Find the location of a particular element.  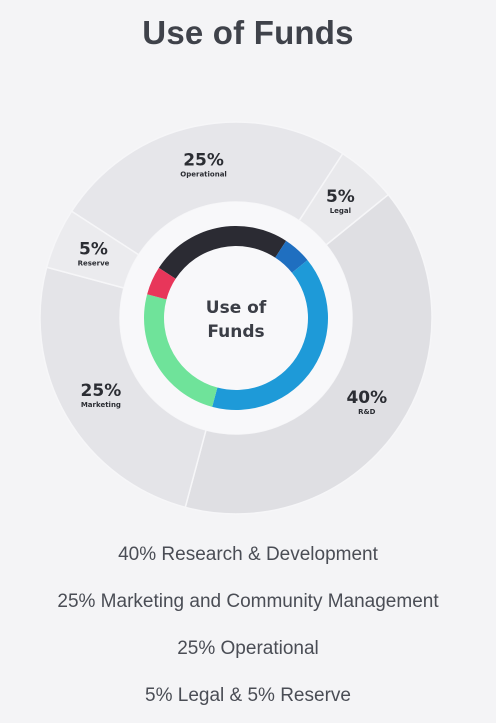

ring-segment-legal is located at coordinates (291, 256).